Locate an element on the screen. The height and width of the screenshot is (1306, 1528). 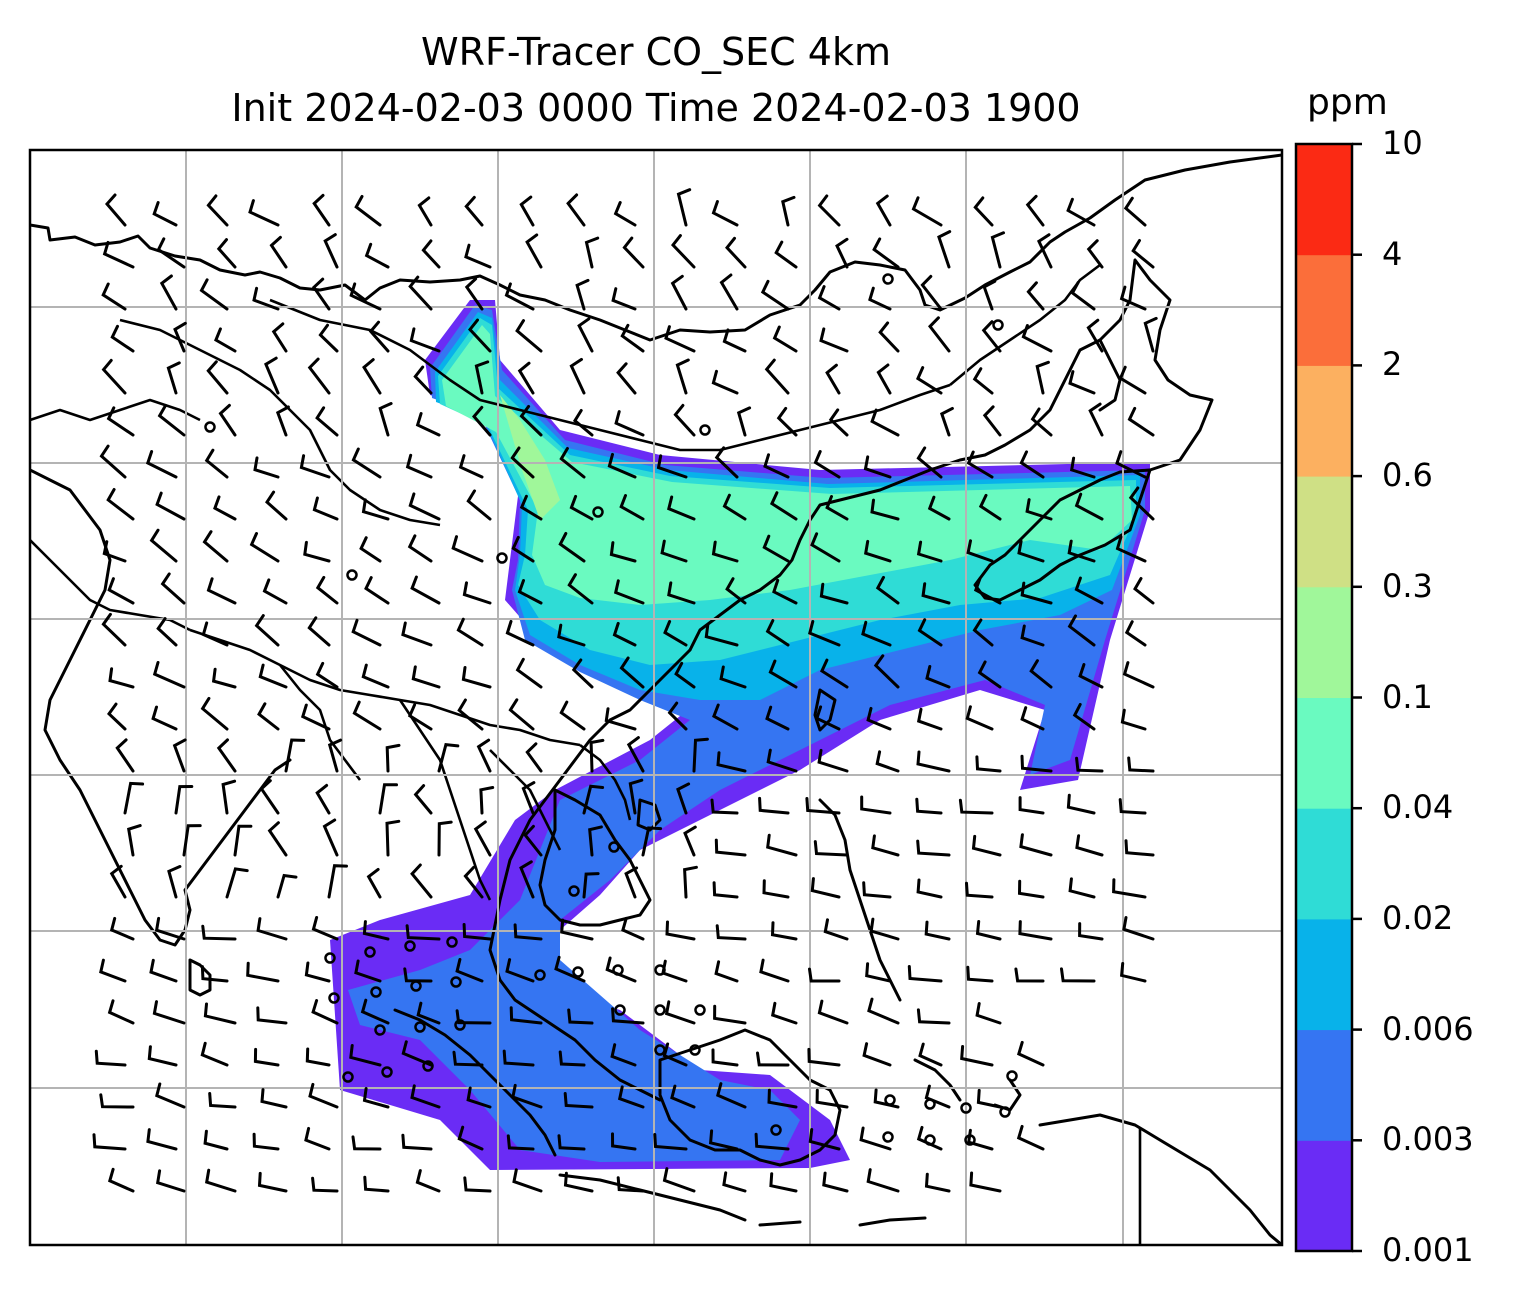
coastline-indochina is located at coordinates (590, 875).